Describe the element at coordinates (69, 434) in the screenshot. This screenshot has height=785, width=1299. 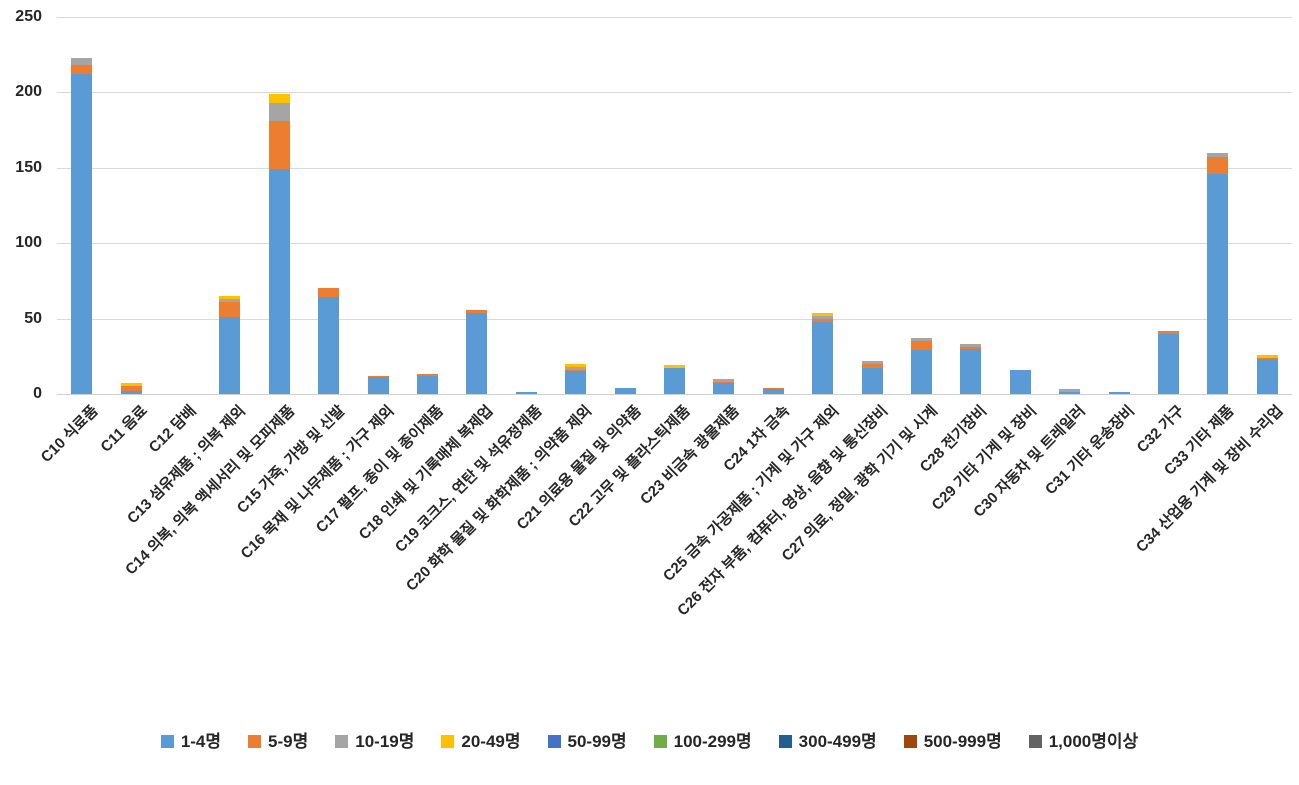
I see `x-axis-label: C10 식료품` at that location.